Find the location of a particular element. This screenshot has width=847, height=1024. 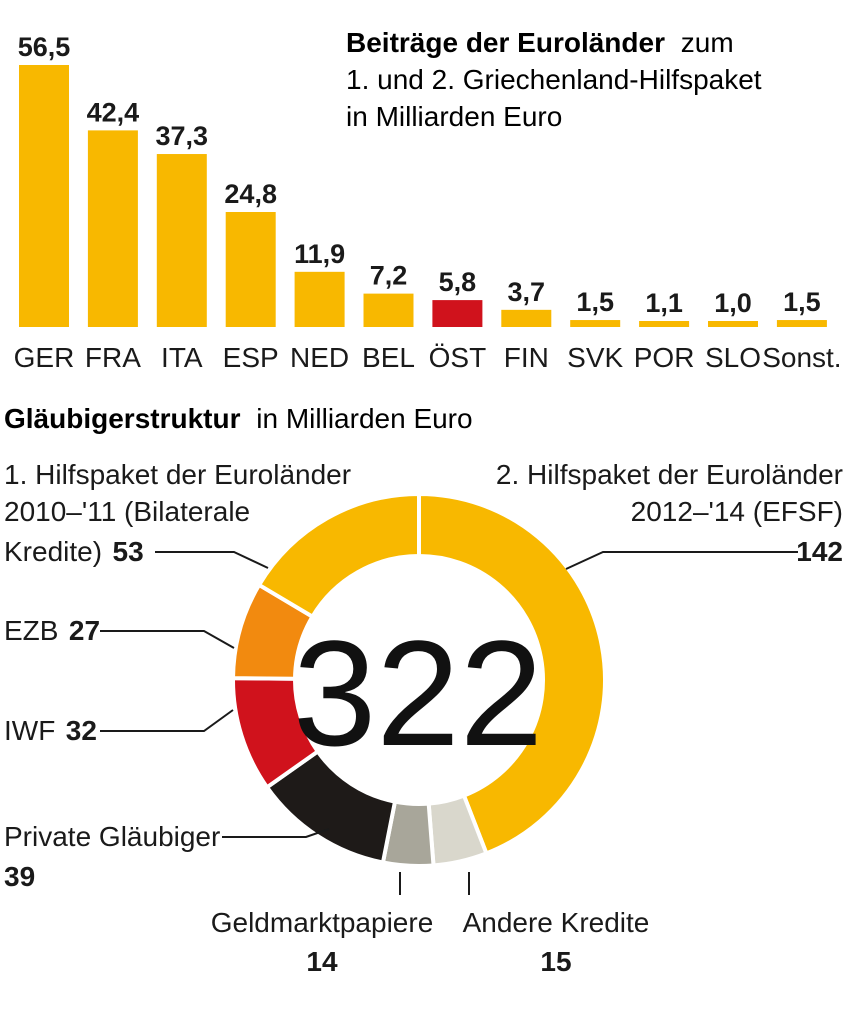

label-private: Private Gläubiger 39 is located at coordinates (112, 856).